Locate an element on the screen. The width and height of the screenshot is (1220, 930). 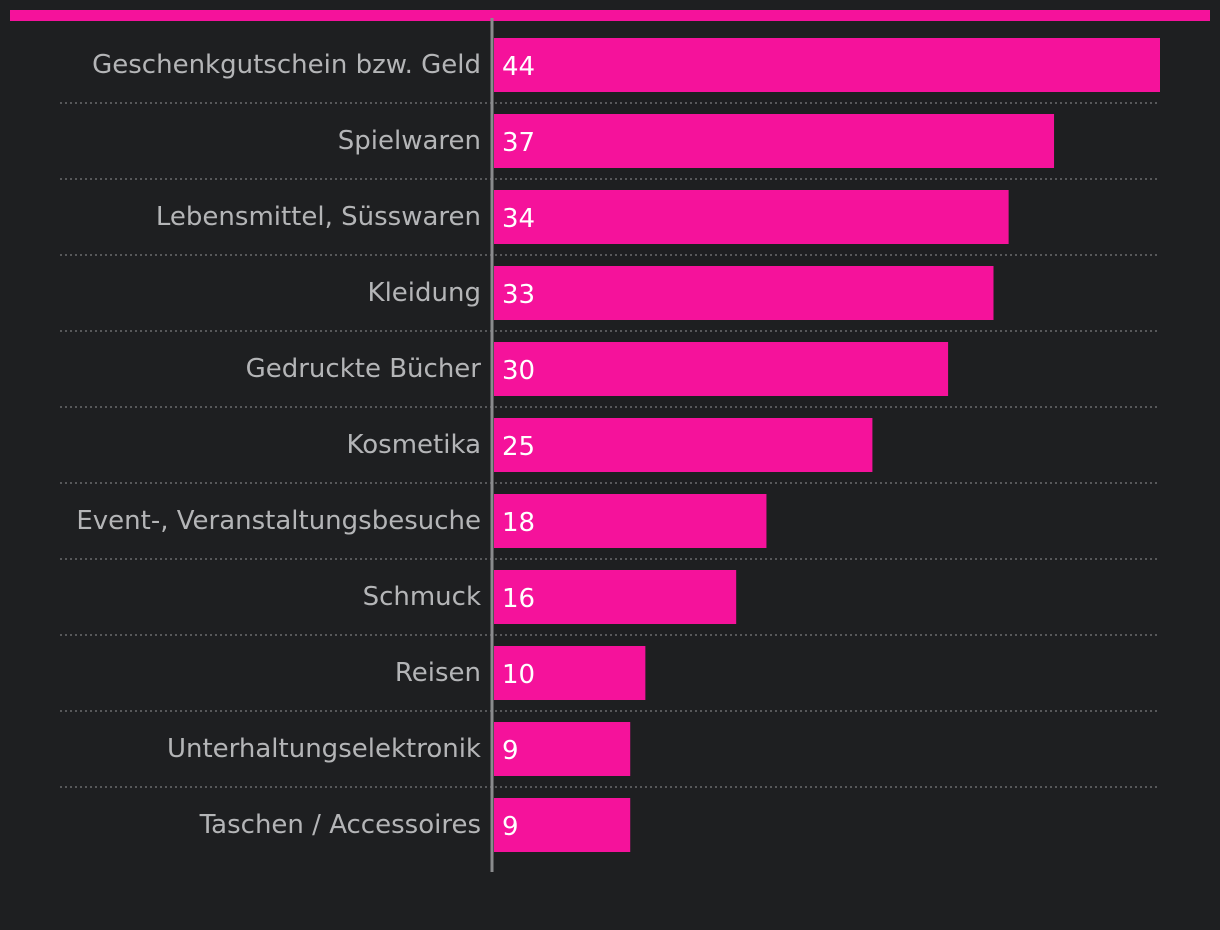
value-label: 33 is located at coordinates (518, 295).